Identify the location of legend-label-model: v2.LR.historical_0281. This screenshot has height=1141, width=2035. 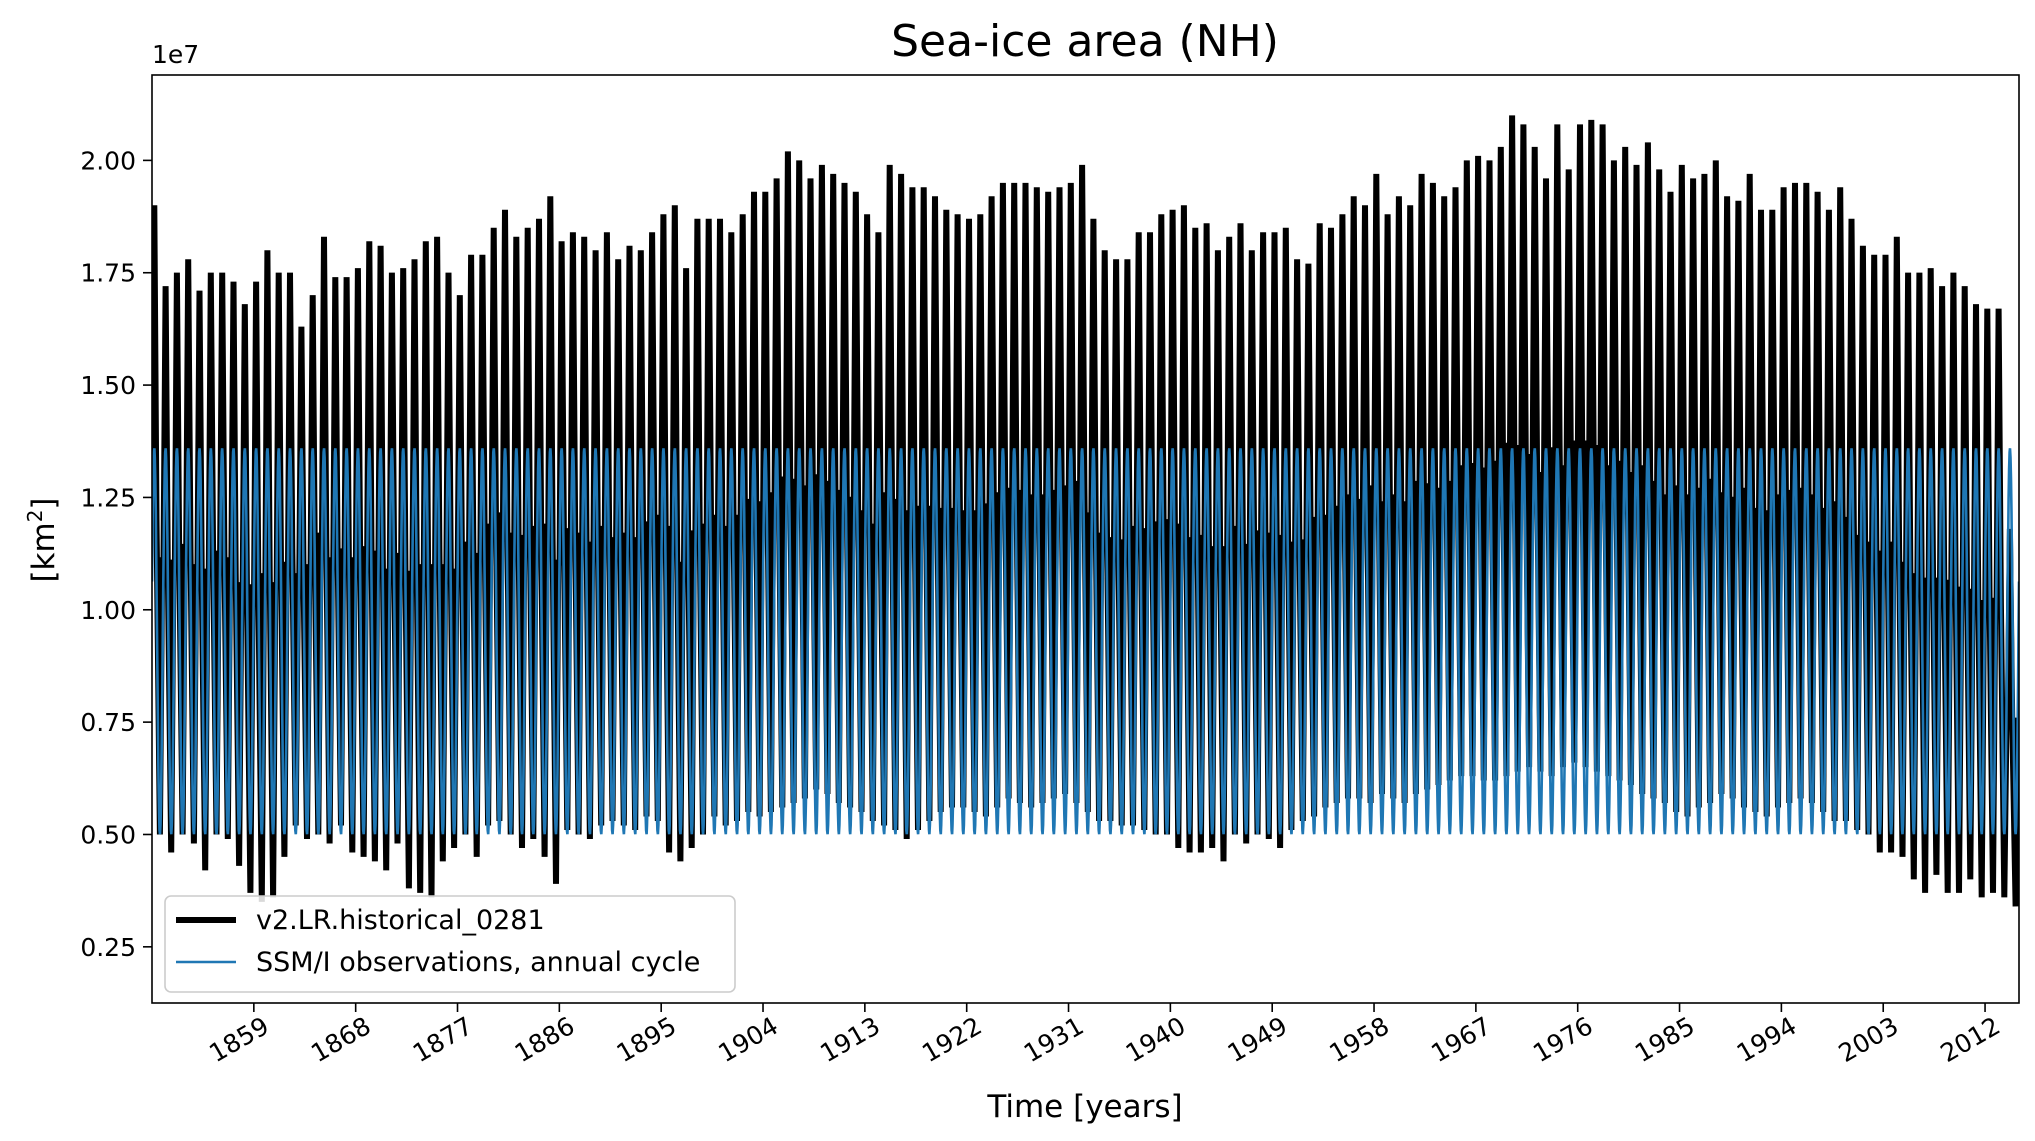
(400, 920).